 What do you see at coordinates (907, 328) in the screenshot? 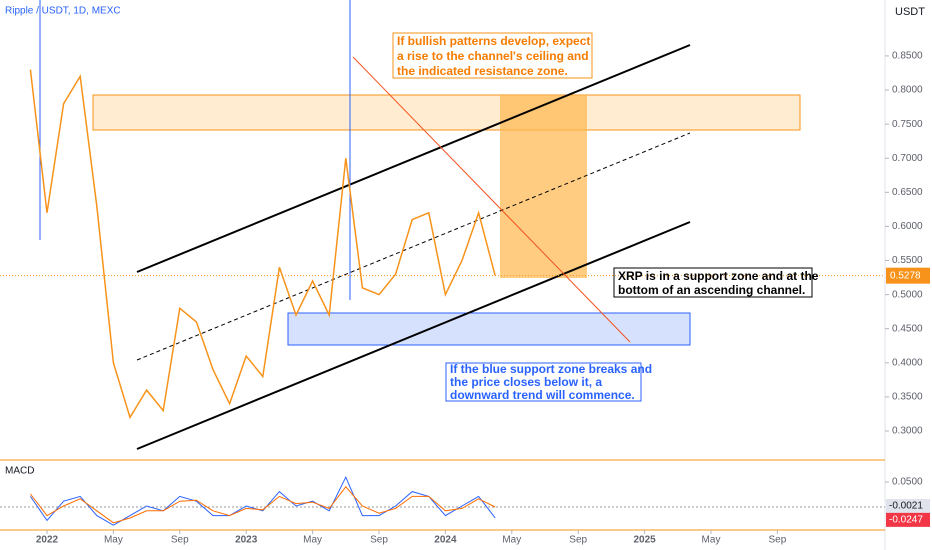
I see `y-tick-label: 0.4500` at bounding box center [907, 328].